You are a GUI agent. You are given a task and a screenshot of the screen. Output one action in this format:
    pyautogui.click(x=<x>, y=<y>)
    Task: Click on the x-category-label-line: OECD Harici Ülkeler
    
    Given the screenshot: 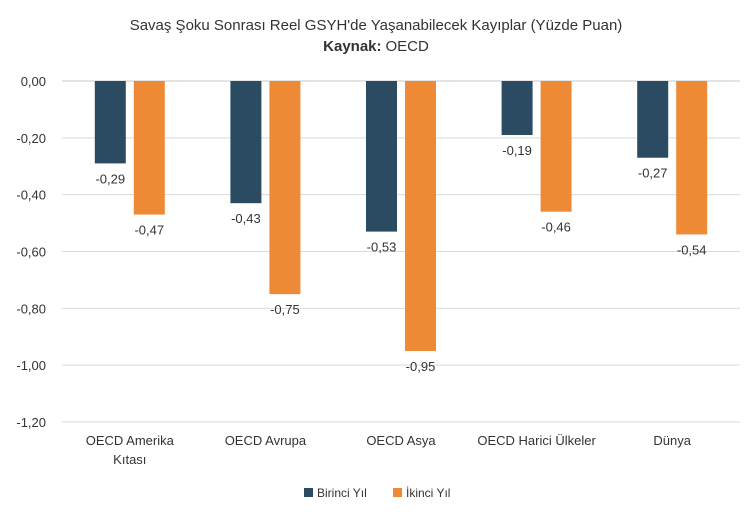 What is the action you would take?
    pyautogui.click(x=536, y=440)
    